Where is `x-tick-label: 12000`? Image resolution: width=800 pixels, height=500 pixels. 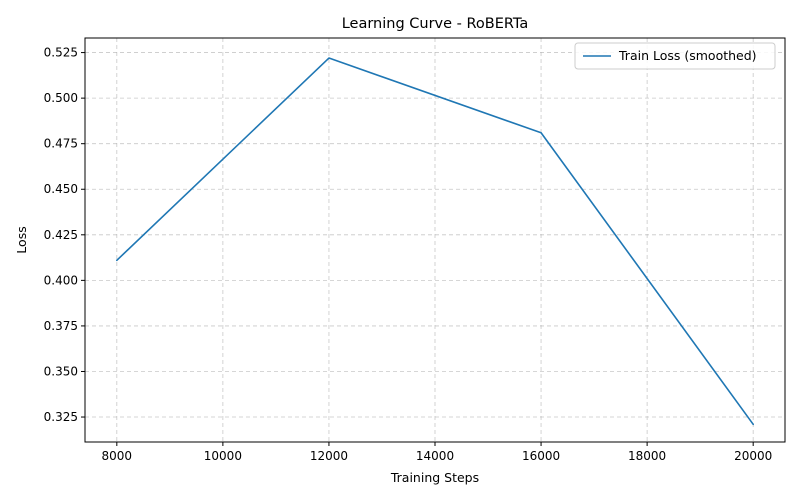 x-tick-label: 12000 is located at coordinates (329, 456).